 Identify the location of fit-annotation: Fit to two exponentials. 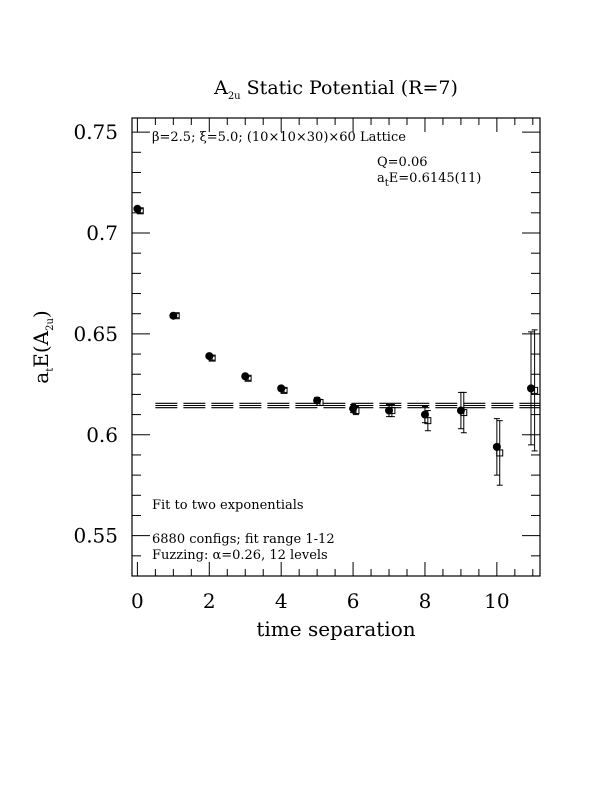
(228, 505).